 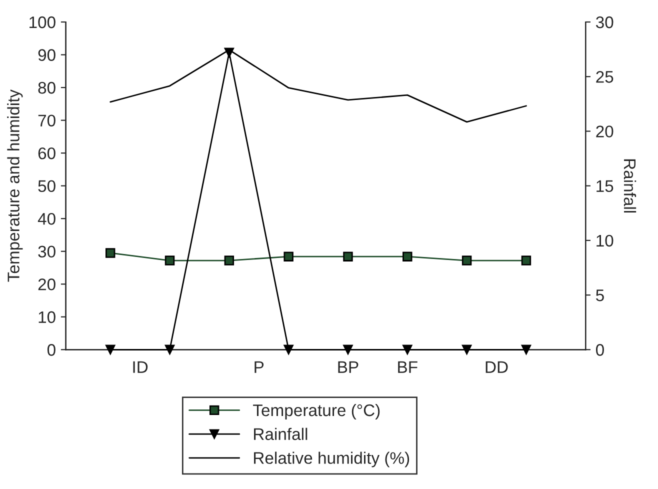 I want to click on x-tick-label: P, so click(x=259, y=367).